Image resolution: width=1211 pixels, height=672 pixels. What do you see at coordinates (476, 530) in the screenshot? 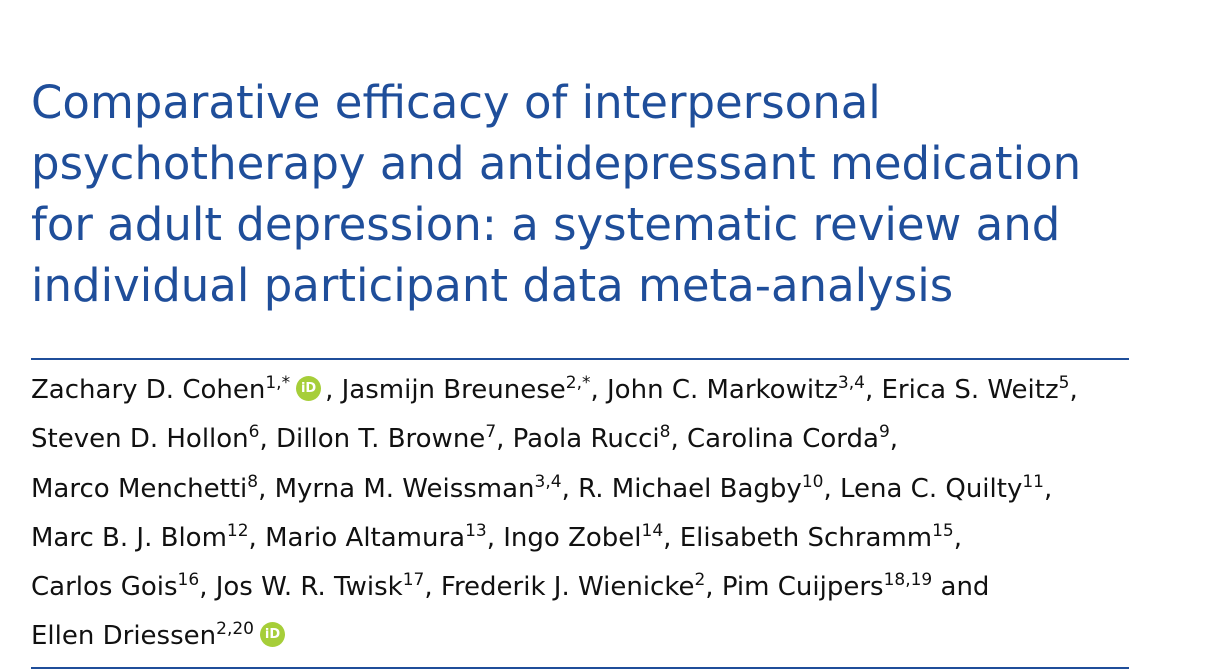
I see `author-affiliation: 13` at bounding box center [476, 530].